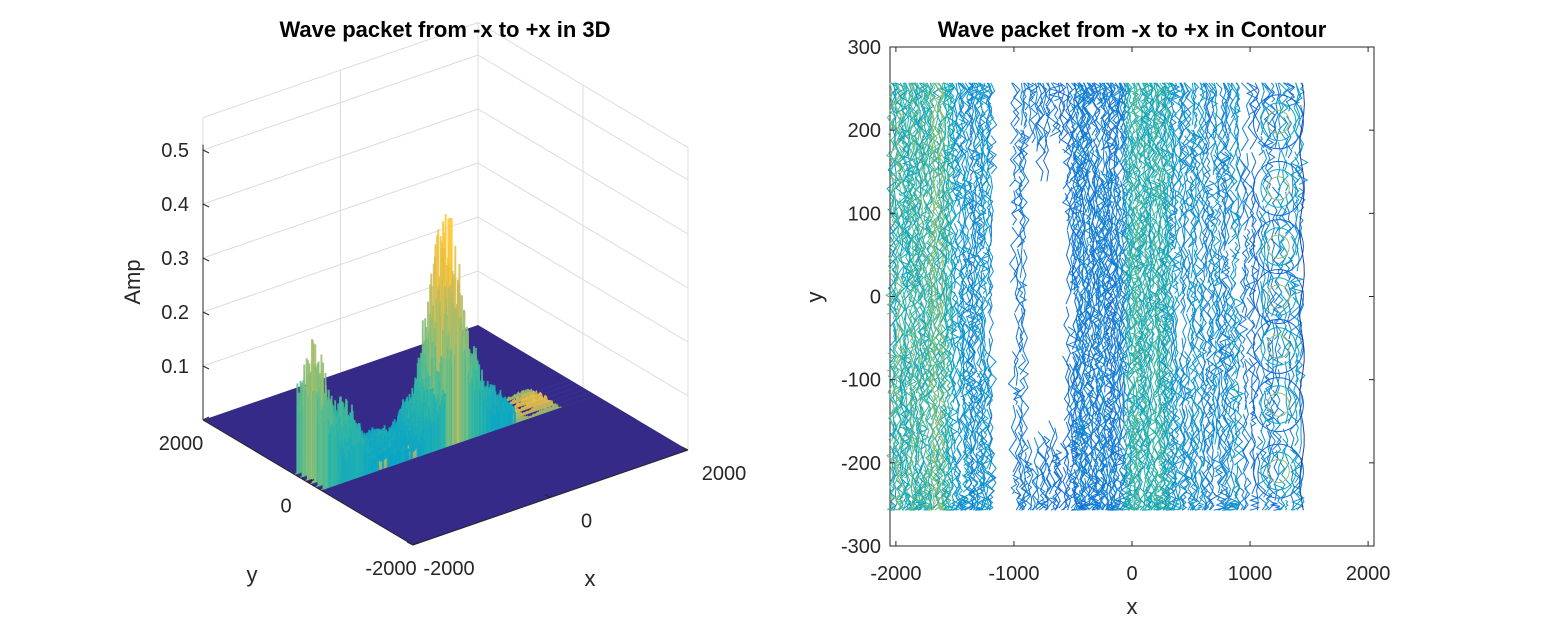 This screenshot has height=625, width=1563. Describe the element at coordinates (1013, 574) in the screenshot. I see `contour-x-tick-label: -1000` at that location.